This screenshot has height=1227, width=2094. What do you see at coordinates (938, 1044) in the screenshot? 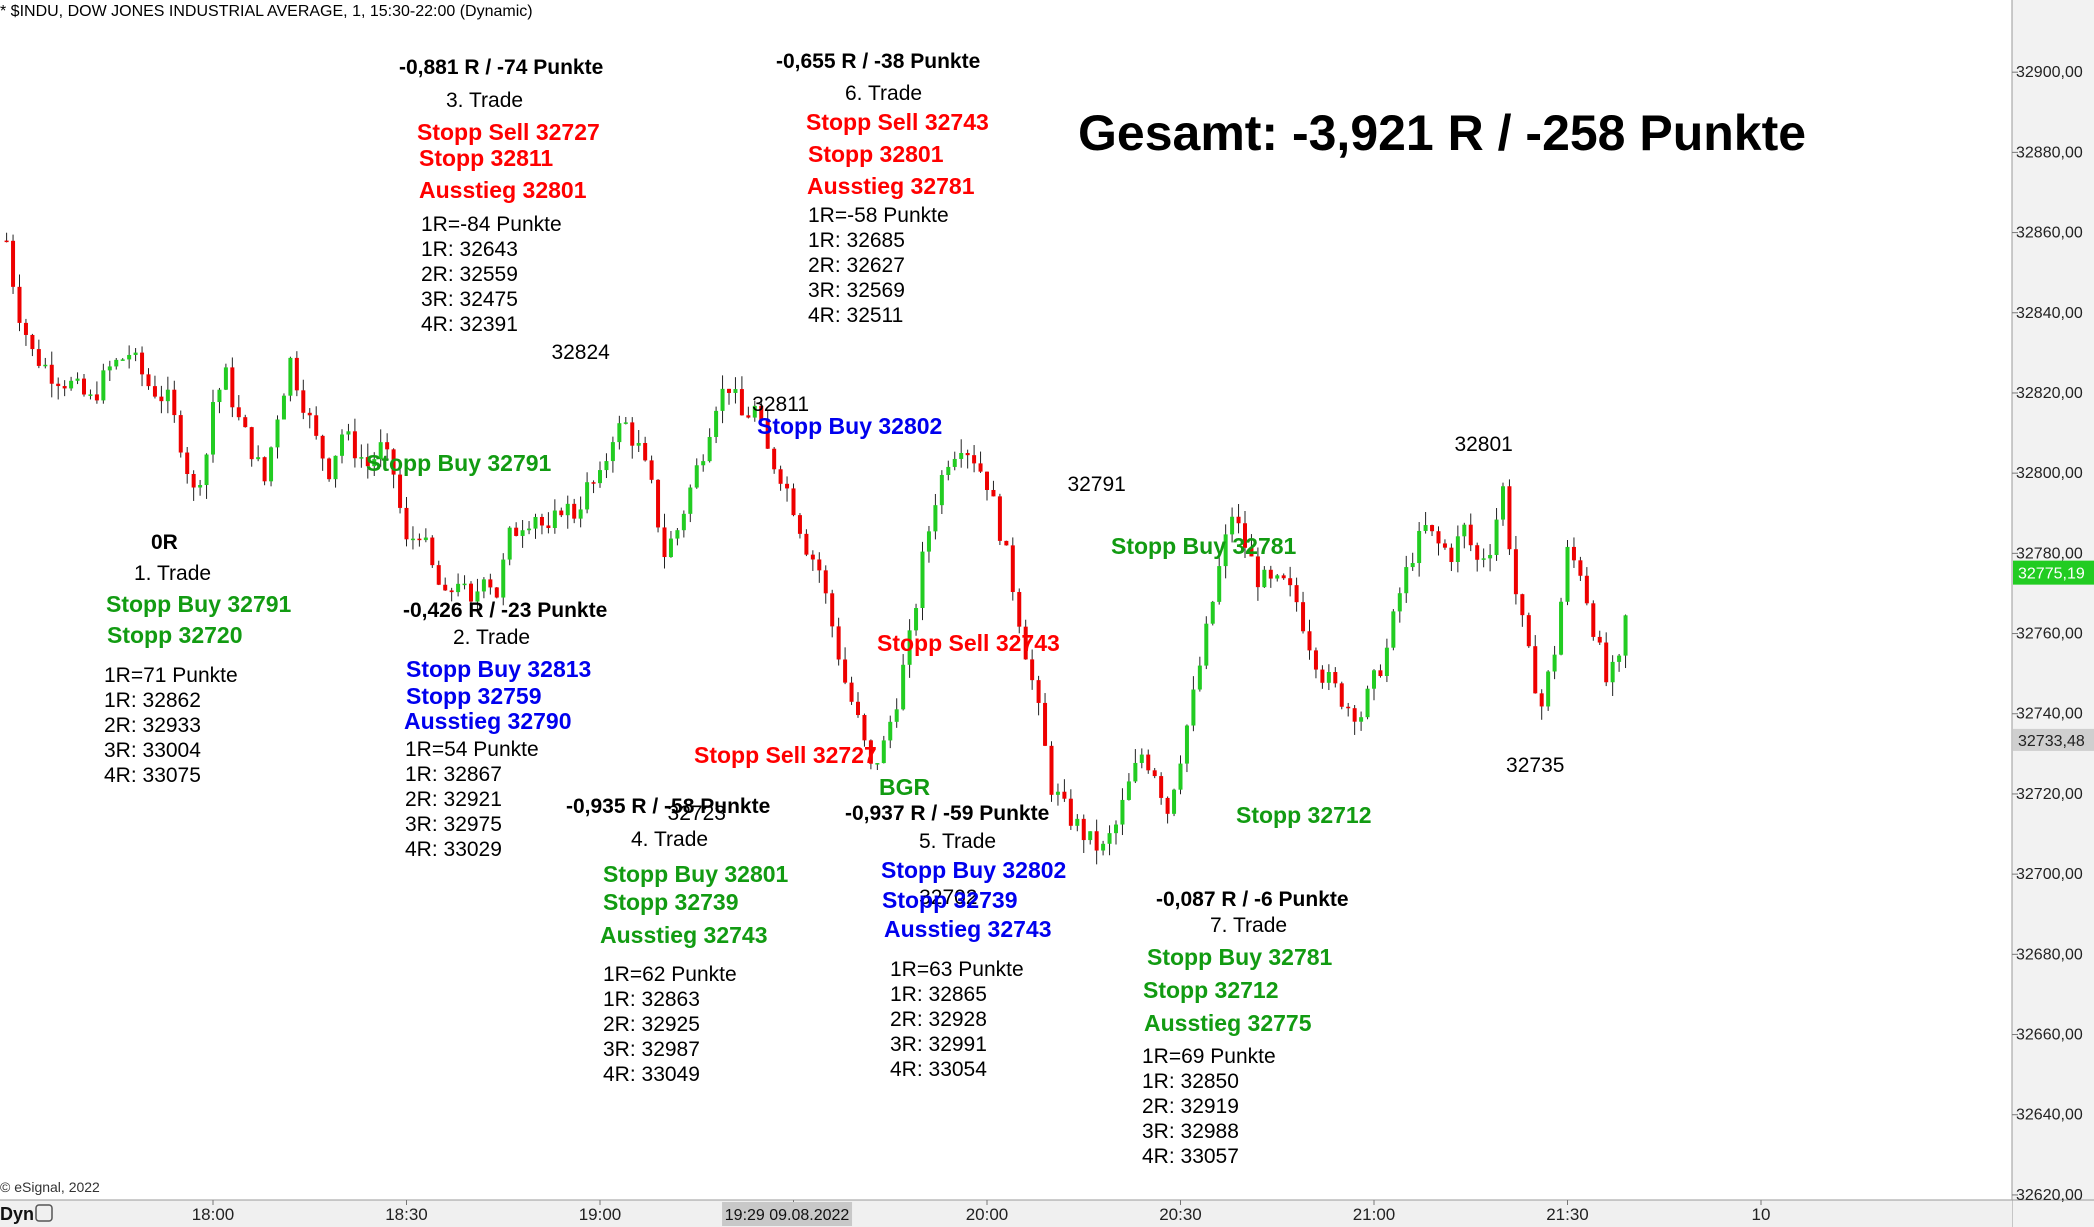
I see `trade5-level: 3R: 32991` at bounding box center [938, 1044].